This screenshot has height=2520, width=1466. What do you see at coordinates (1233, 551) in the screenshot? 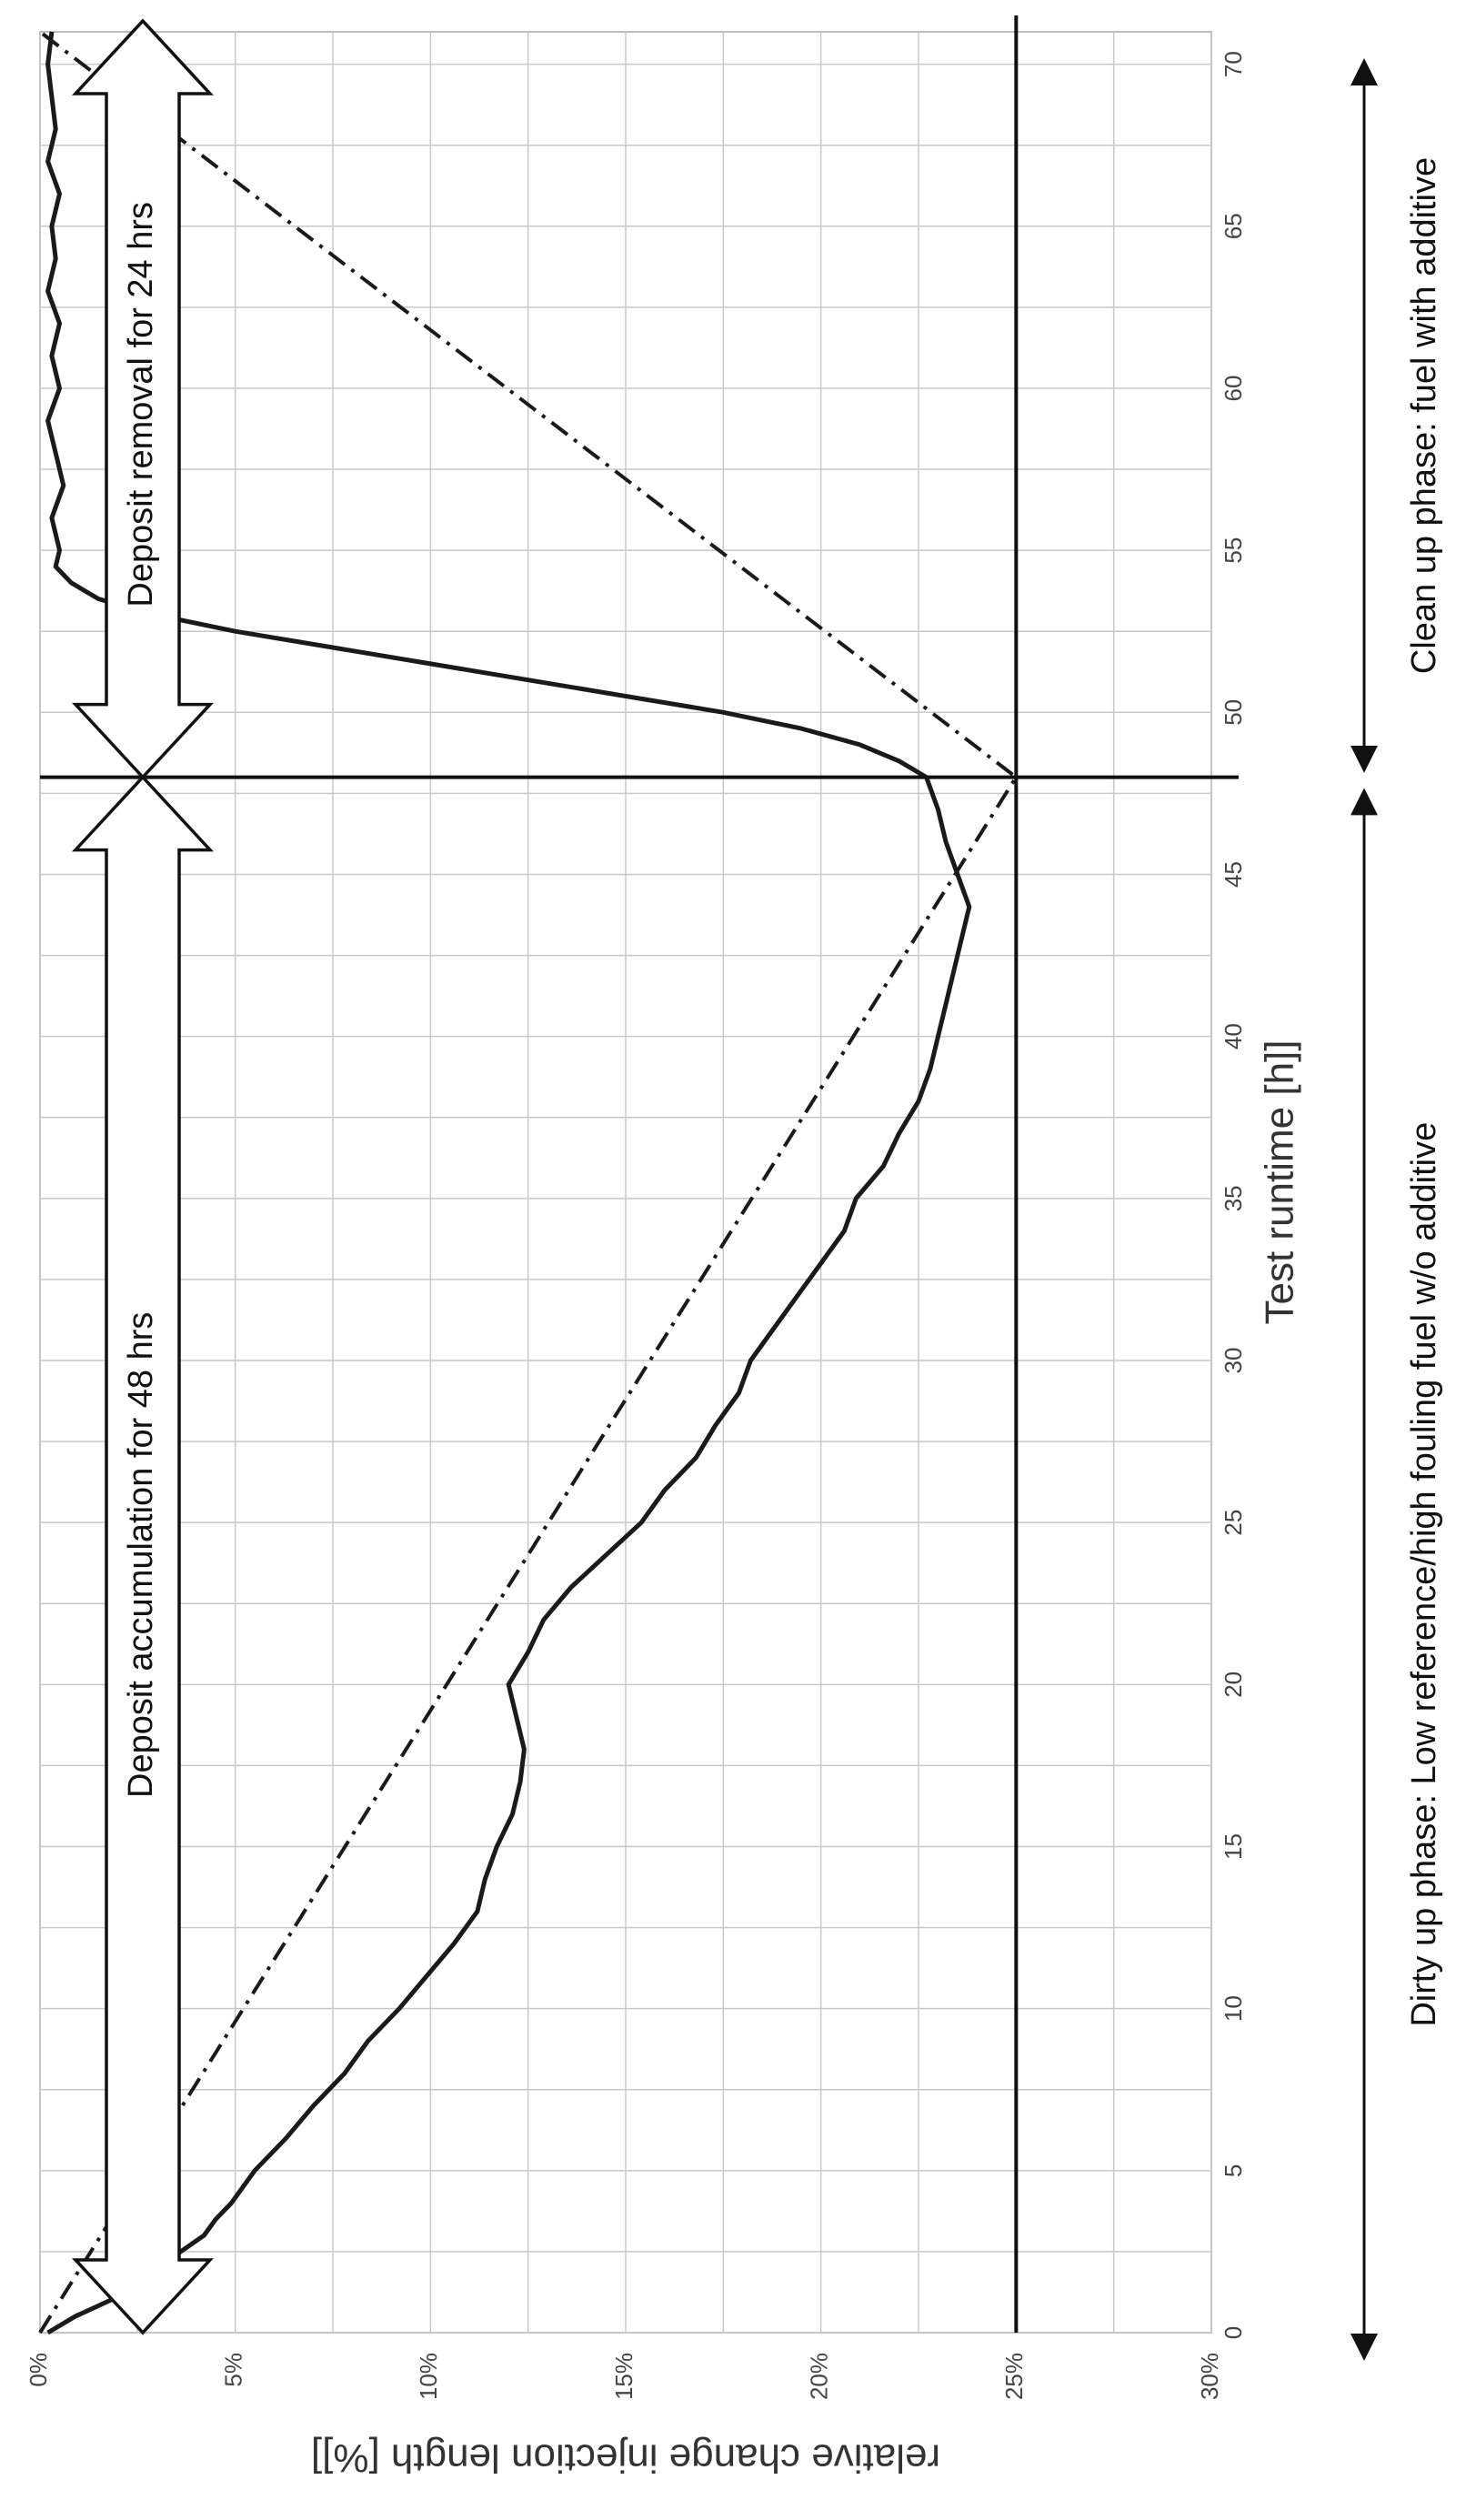
I see `x-tick-label: 55` at bounding box center [1233, 551].